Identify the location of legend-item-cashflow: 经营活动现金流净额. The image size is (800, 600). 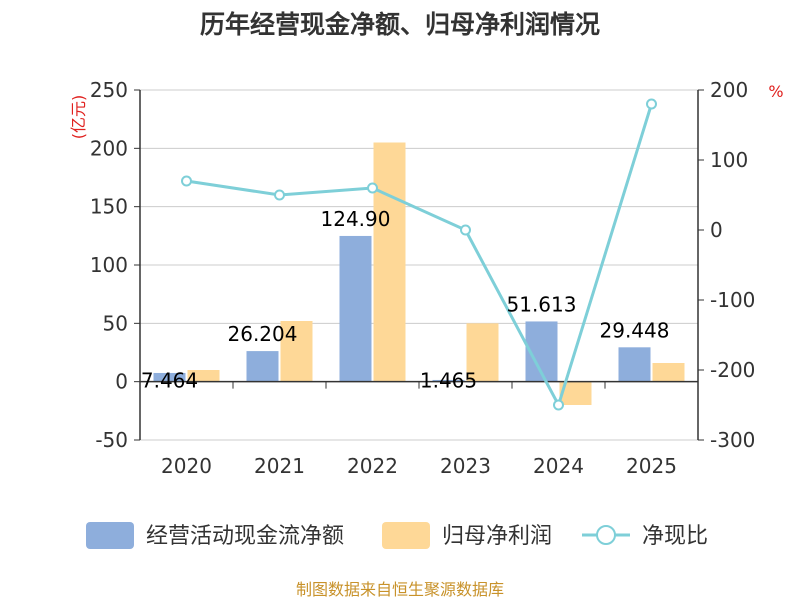
(215, 535).